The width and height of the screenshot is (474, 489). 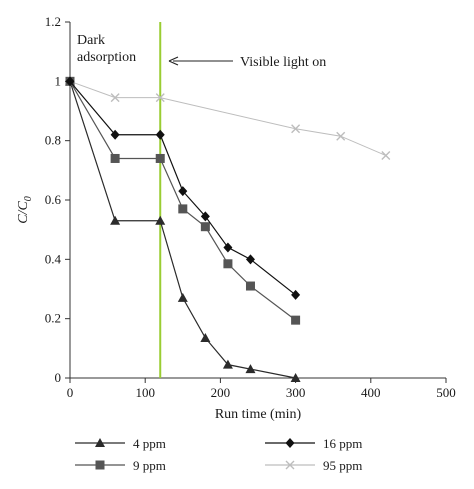 What do you see at coordinates (149, 465) in the screenshot?
I see `legend-label: 9 ppm` at bounding box center [149, 465].